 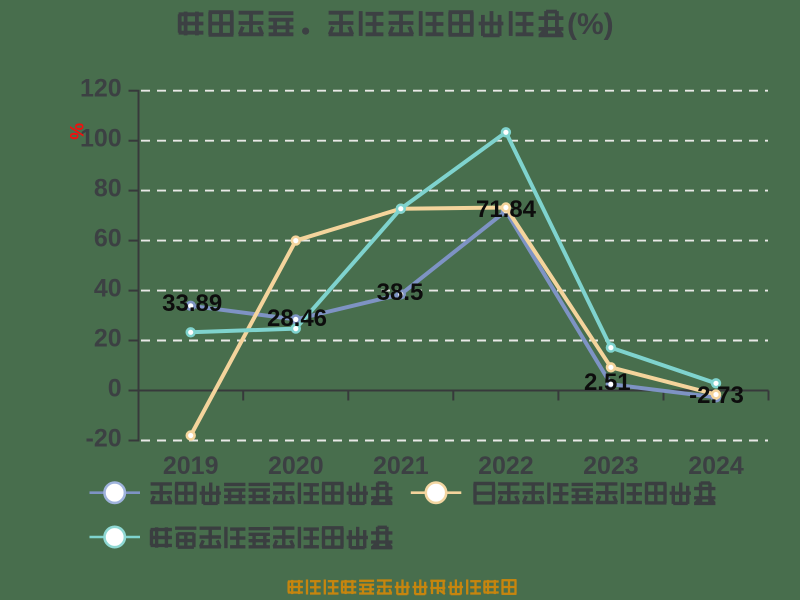 I want to click on svg-text: 2.51, so click(x=607, y=382).